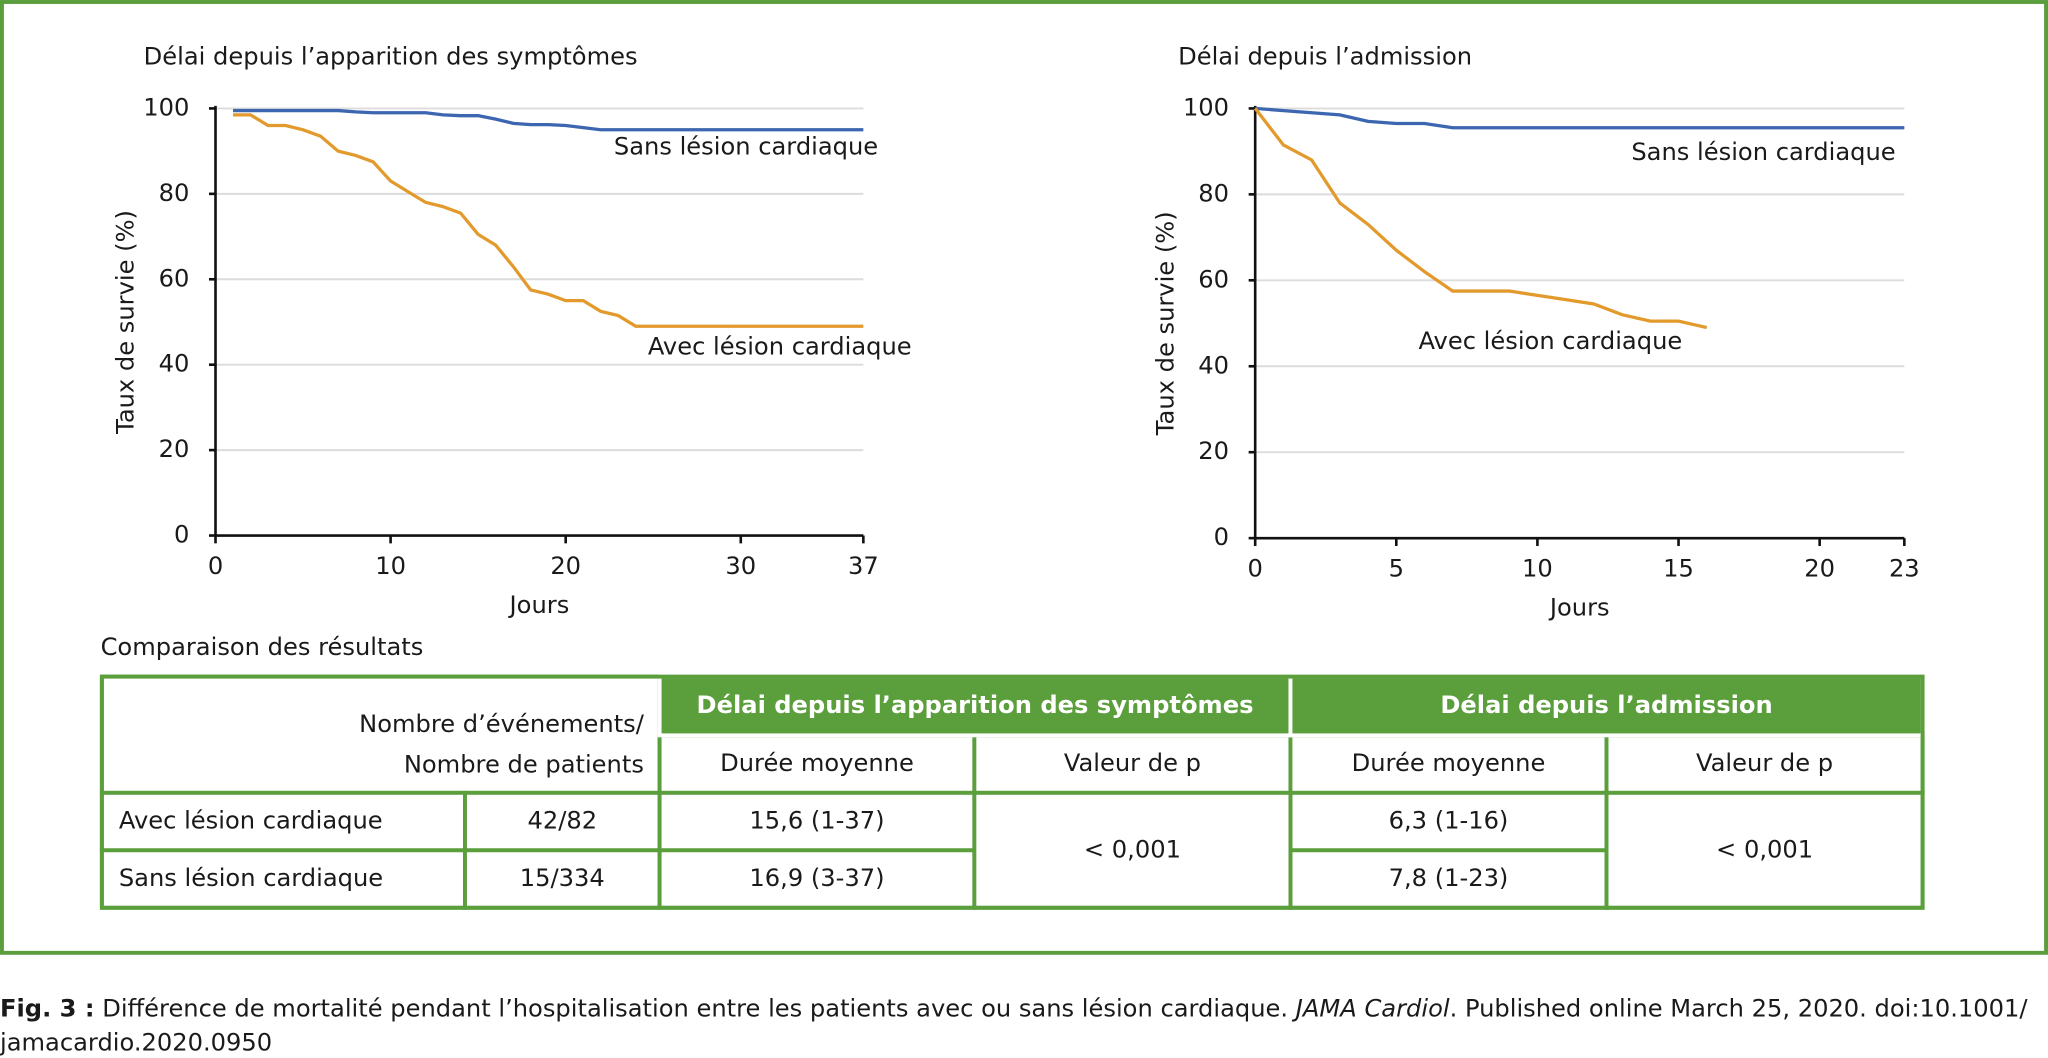  What do you see at coordinates (1371, 1009) in the screenshot?
I see `caption-journal: JAMA Cardiol` at bounding box center [1371, 1009].